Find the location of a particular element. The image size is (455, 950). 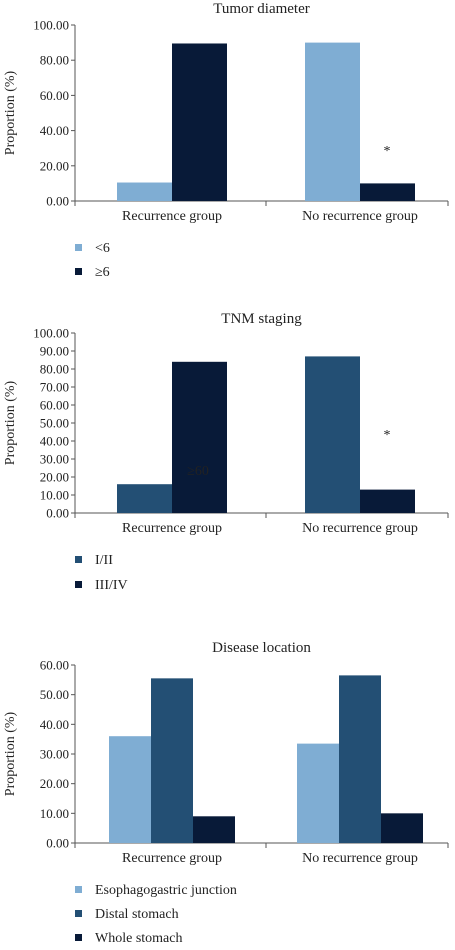

y-tick-label: 70.00 is located at coordinates (54, 387).